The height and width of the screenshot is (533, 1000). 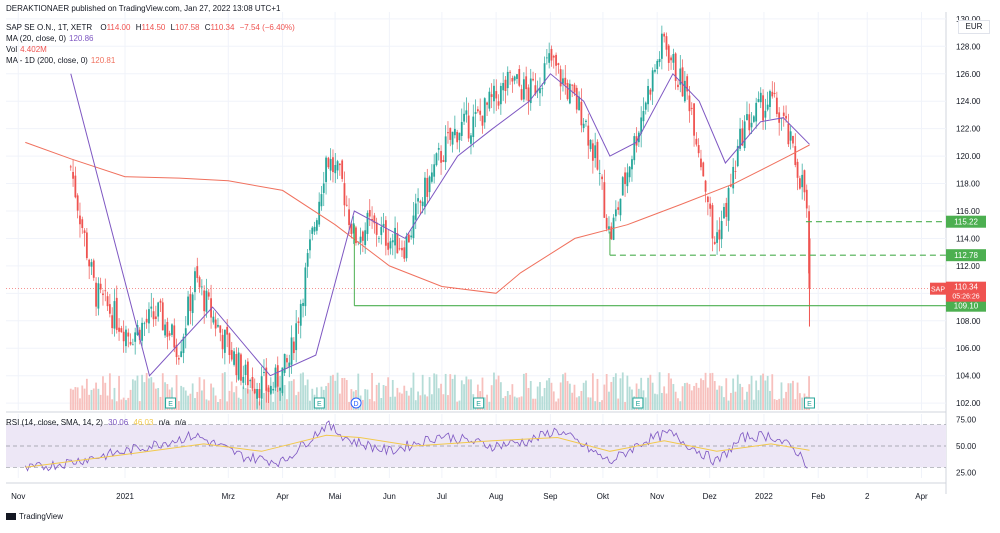 I want to click on ma20-legend: MA (20, close, 0) 120.86, so click(x=50, y=38).